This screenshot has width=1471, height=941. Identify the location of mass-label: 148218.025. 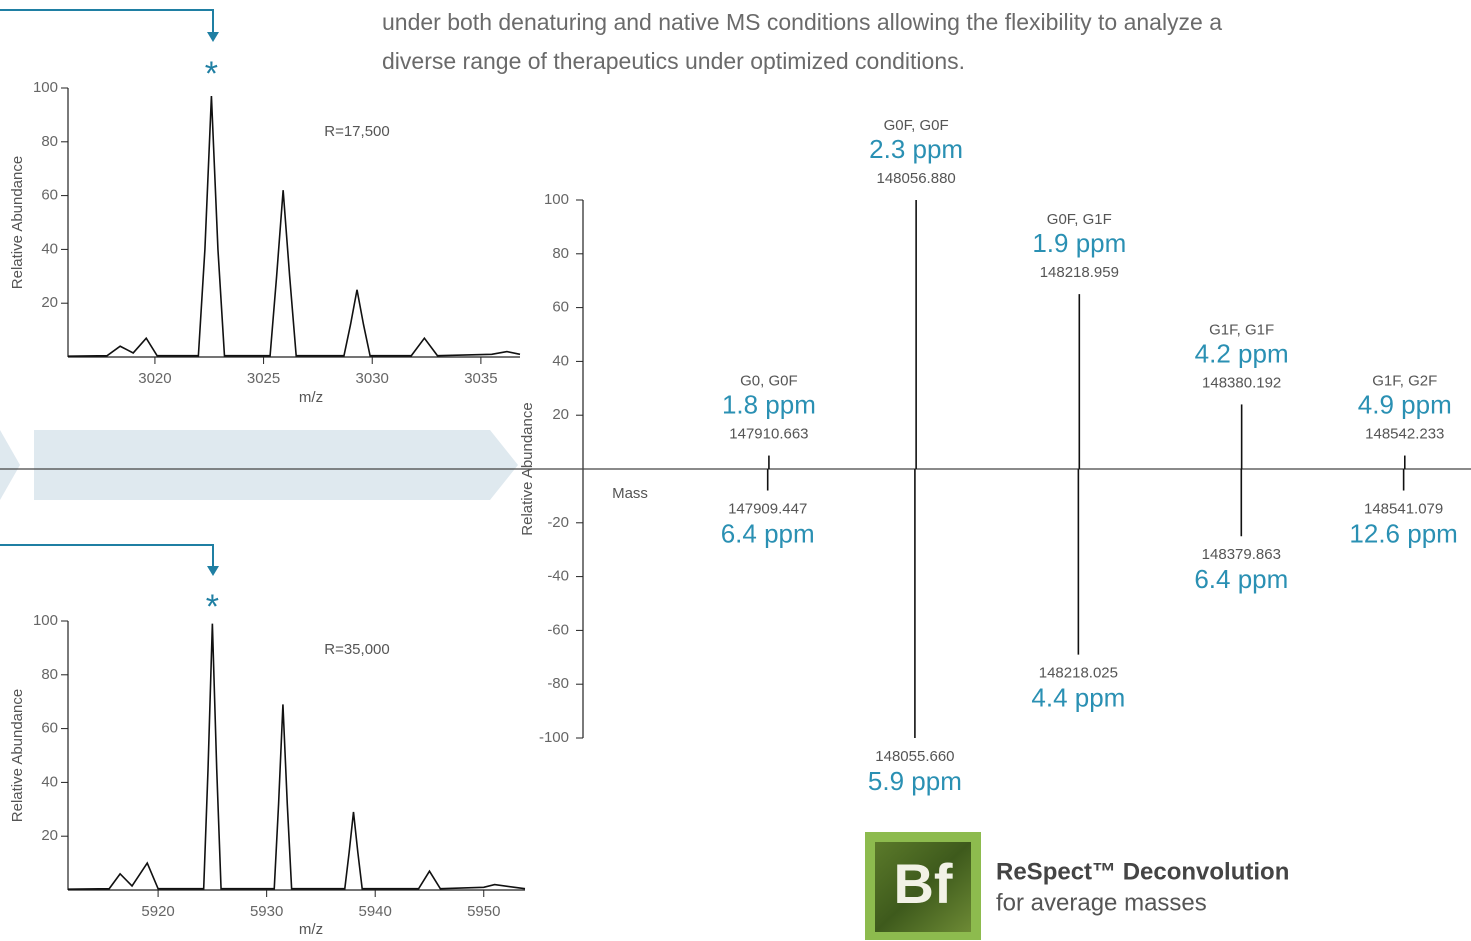
(1078, 673).